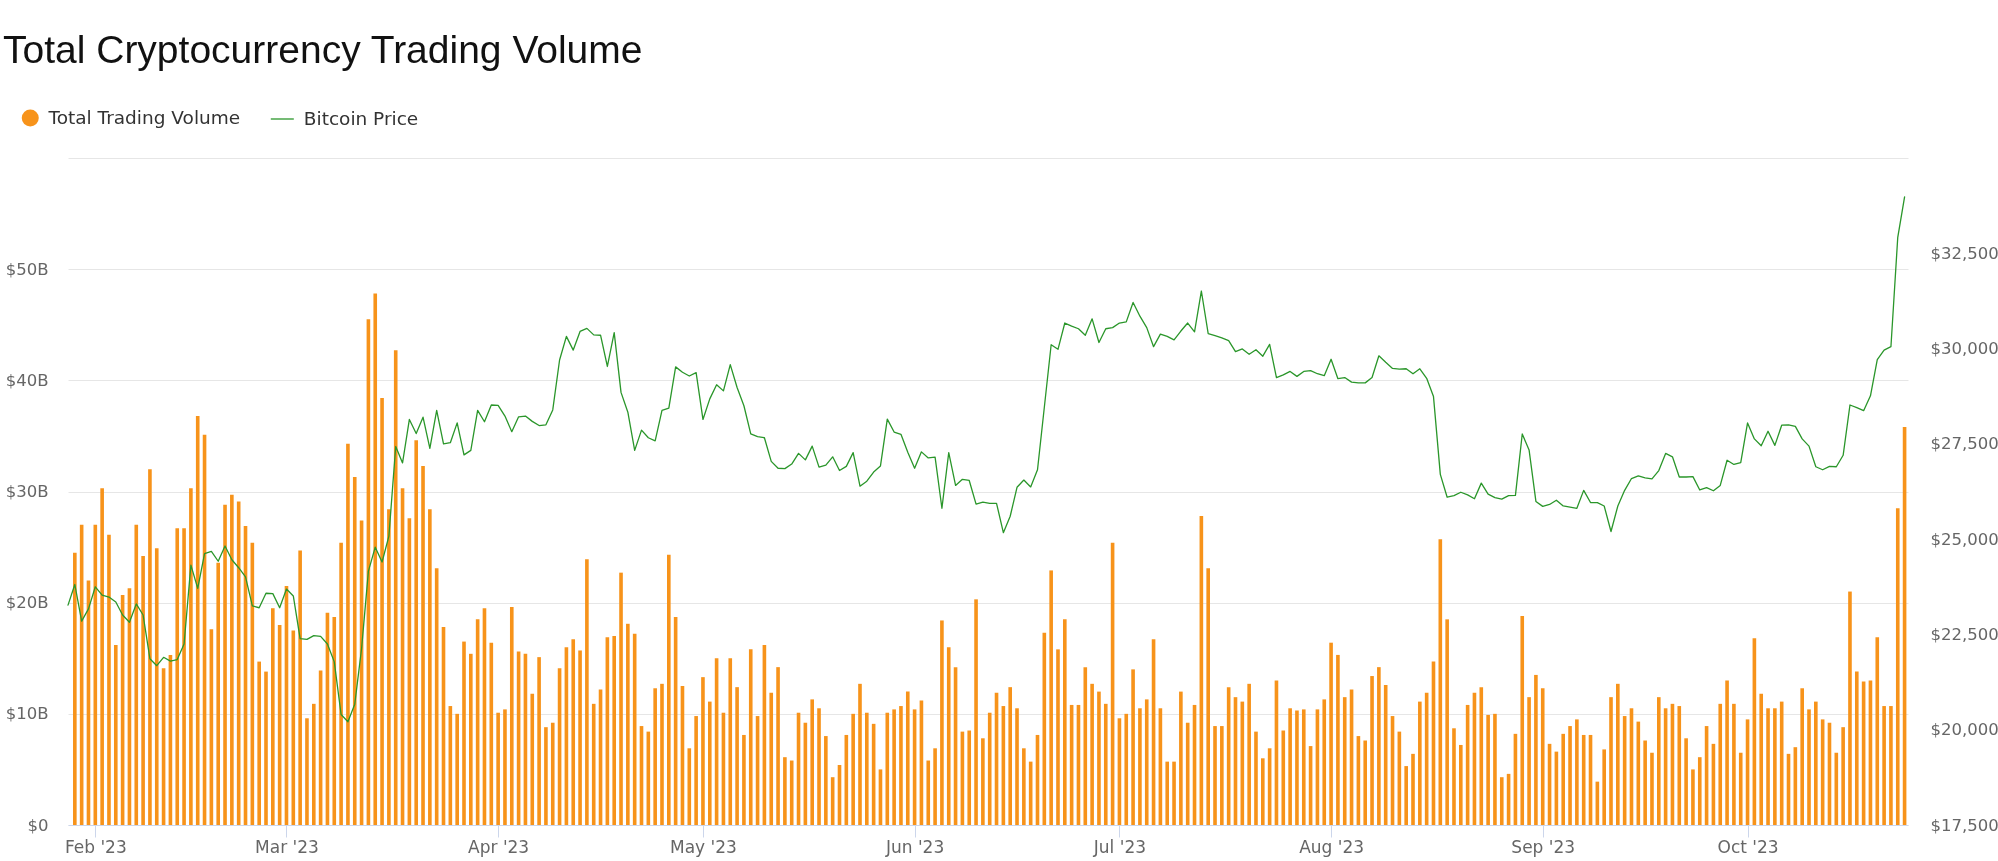 This screenshot has height=861, width=1998. Describe the element at coordinates (361, 118) in the screenshot. I see `legend-label: Bitcoin Price` at that location.